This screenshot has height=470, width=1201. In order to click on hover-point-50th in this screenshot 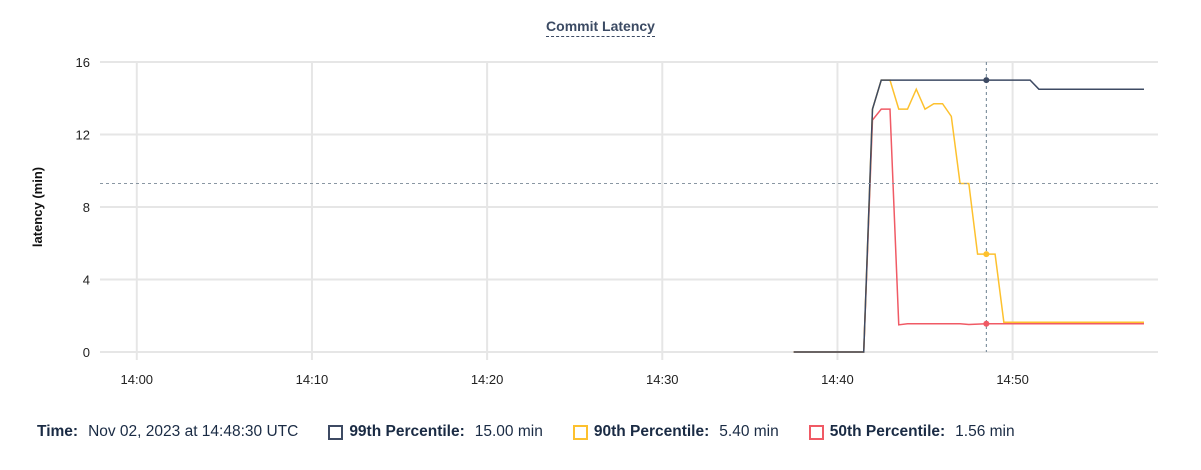, I will do `click(986, 323)`.